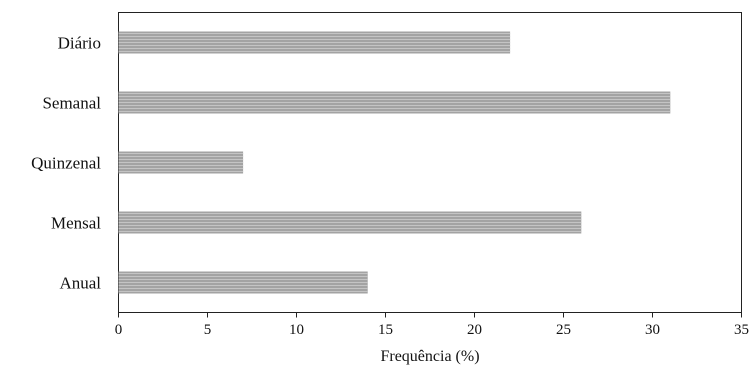  I want to click on category-label: Semanal, so click(71, 103).